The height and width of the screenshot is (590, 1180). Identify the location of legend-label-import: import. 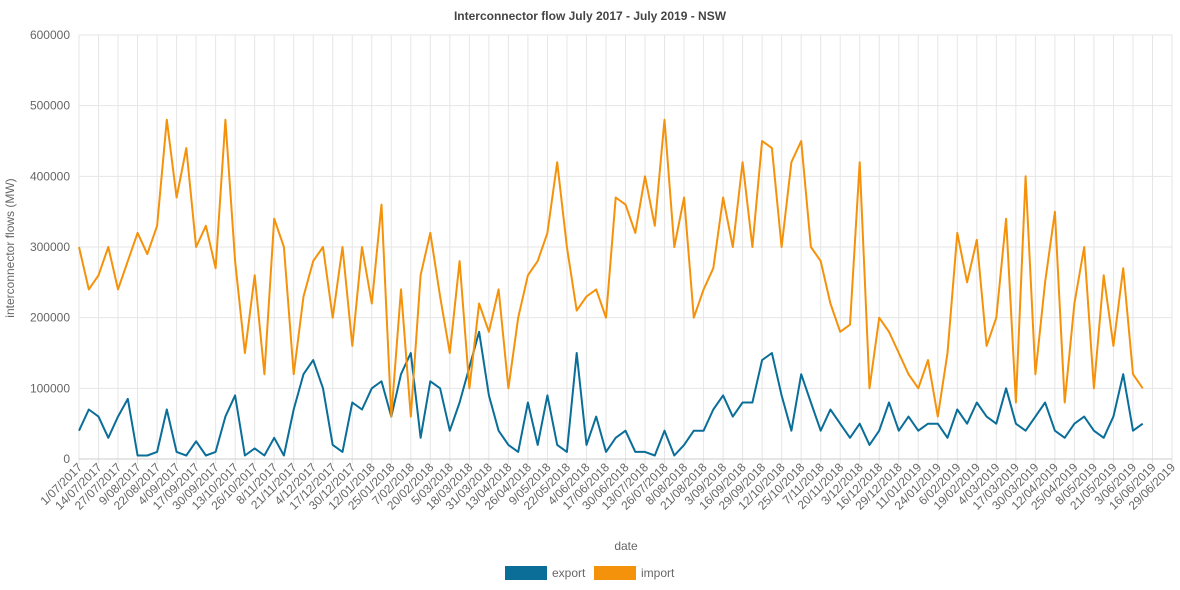
(658, 573).